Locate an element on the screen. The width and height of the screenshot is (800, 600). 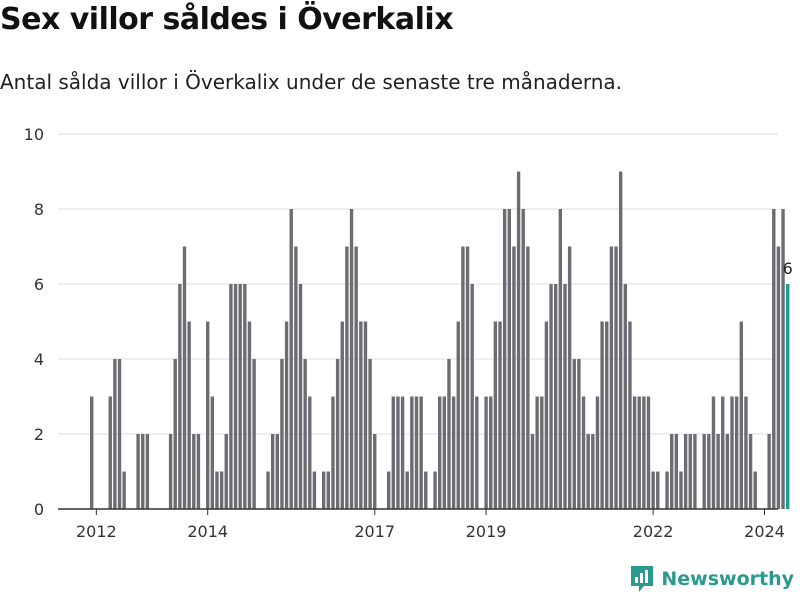
newsworthy-icon is located at coordinates (642, 579).